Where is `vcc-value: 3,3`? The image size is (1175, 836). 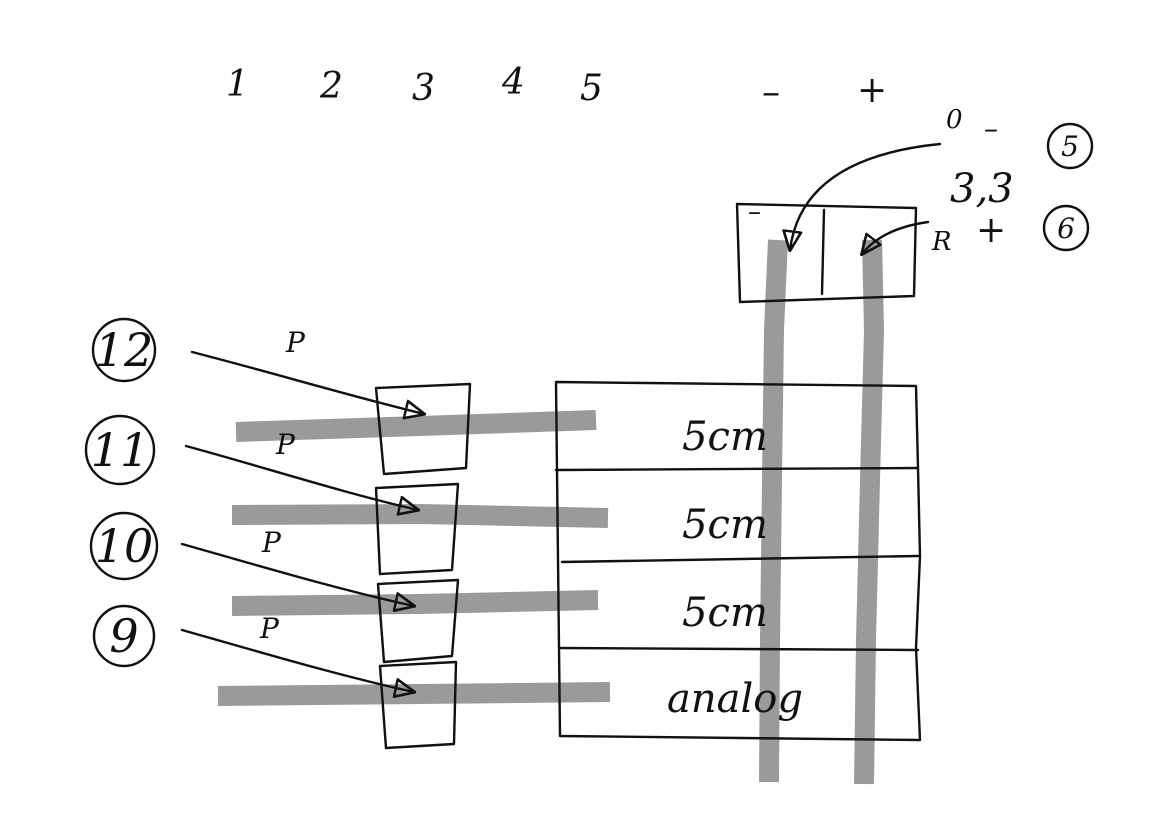 vcc-value: 3,3 is located at coordinates (982, 189).